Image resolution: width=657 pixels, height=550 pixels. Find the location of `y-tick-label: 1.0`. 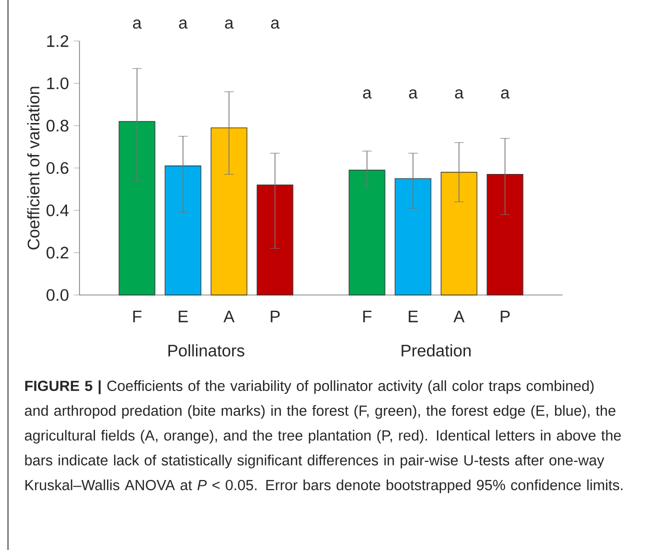

y-tick-label: 1.0 is located at coordinates (57, 83).